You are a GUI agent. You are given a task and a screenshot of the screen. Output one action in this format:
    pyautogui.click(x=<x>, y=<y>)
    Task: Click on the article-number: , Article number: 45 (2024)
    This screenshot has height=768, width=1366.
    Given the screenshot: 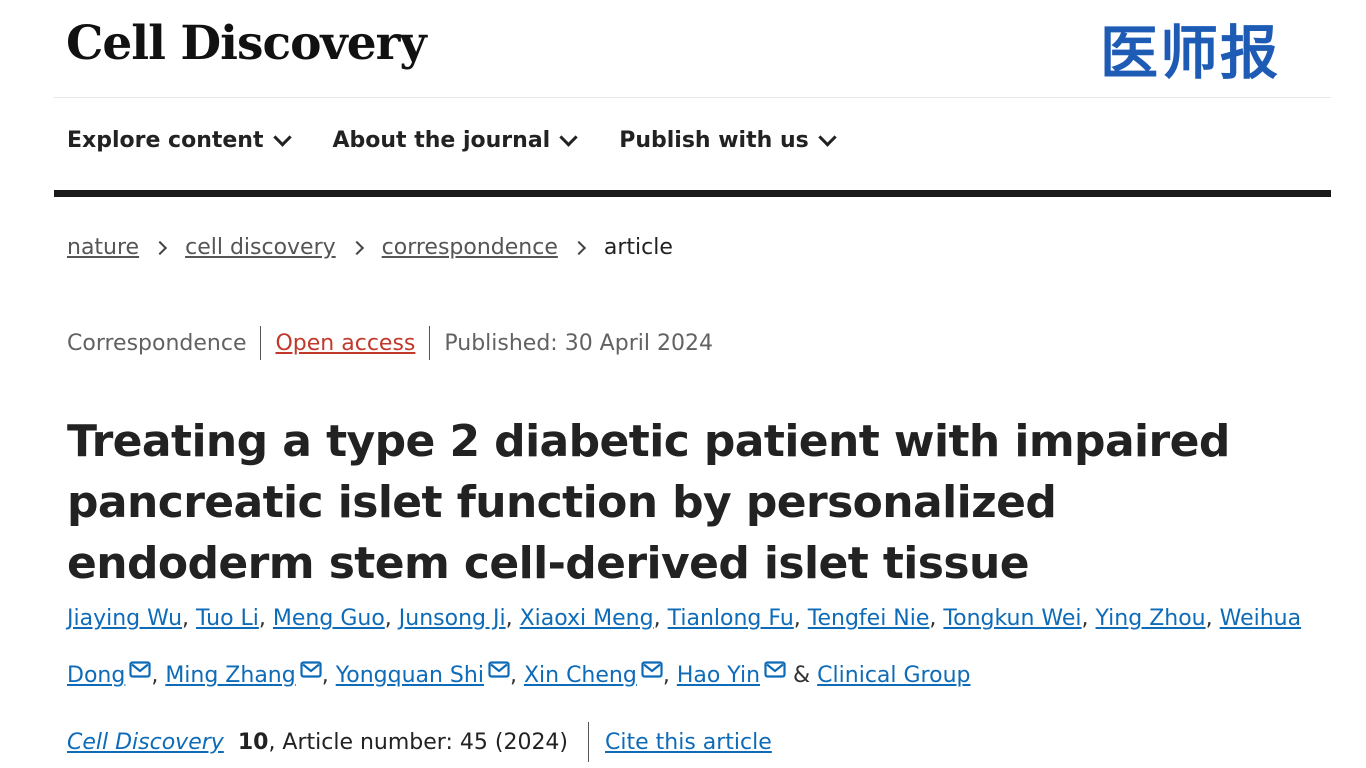 What is the action you would take?
    pyautogui.click(x=418, y=742)
    